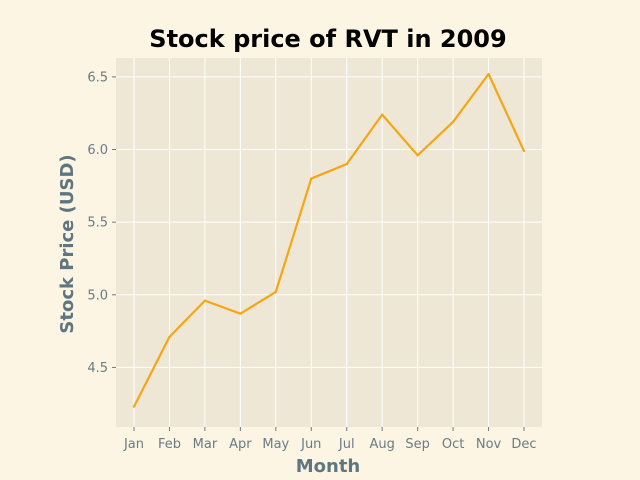 This screenshot has width=640, height=480. What do you see at coordinates (417, 444) in the screenshot?
I see `x-tick-label: Sep` at bounding box center [417, 444].